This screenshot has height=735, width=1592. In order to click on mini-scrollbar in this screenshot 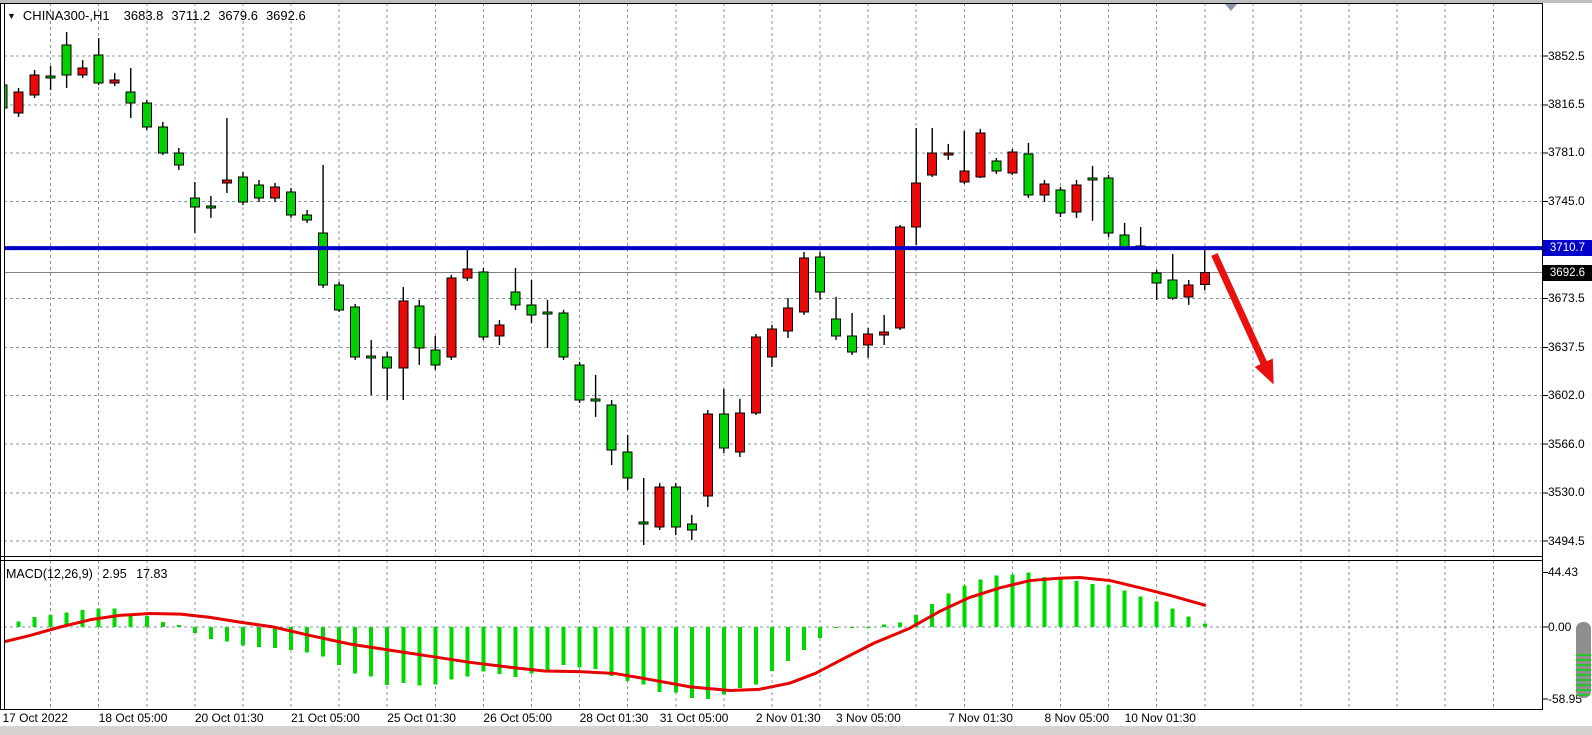, I will do `click(1583, 660)`.